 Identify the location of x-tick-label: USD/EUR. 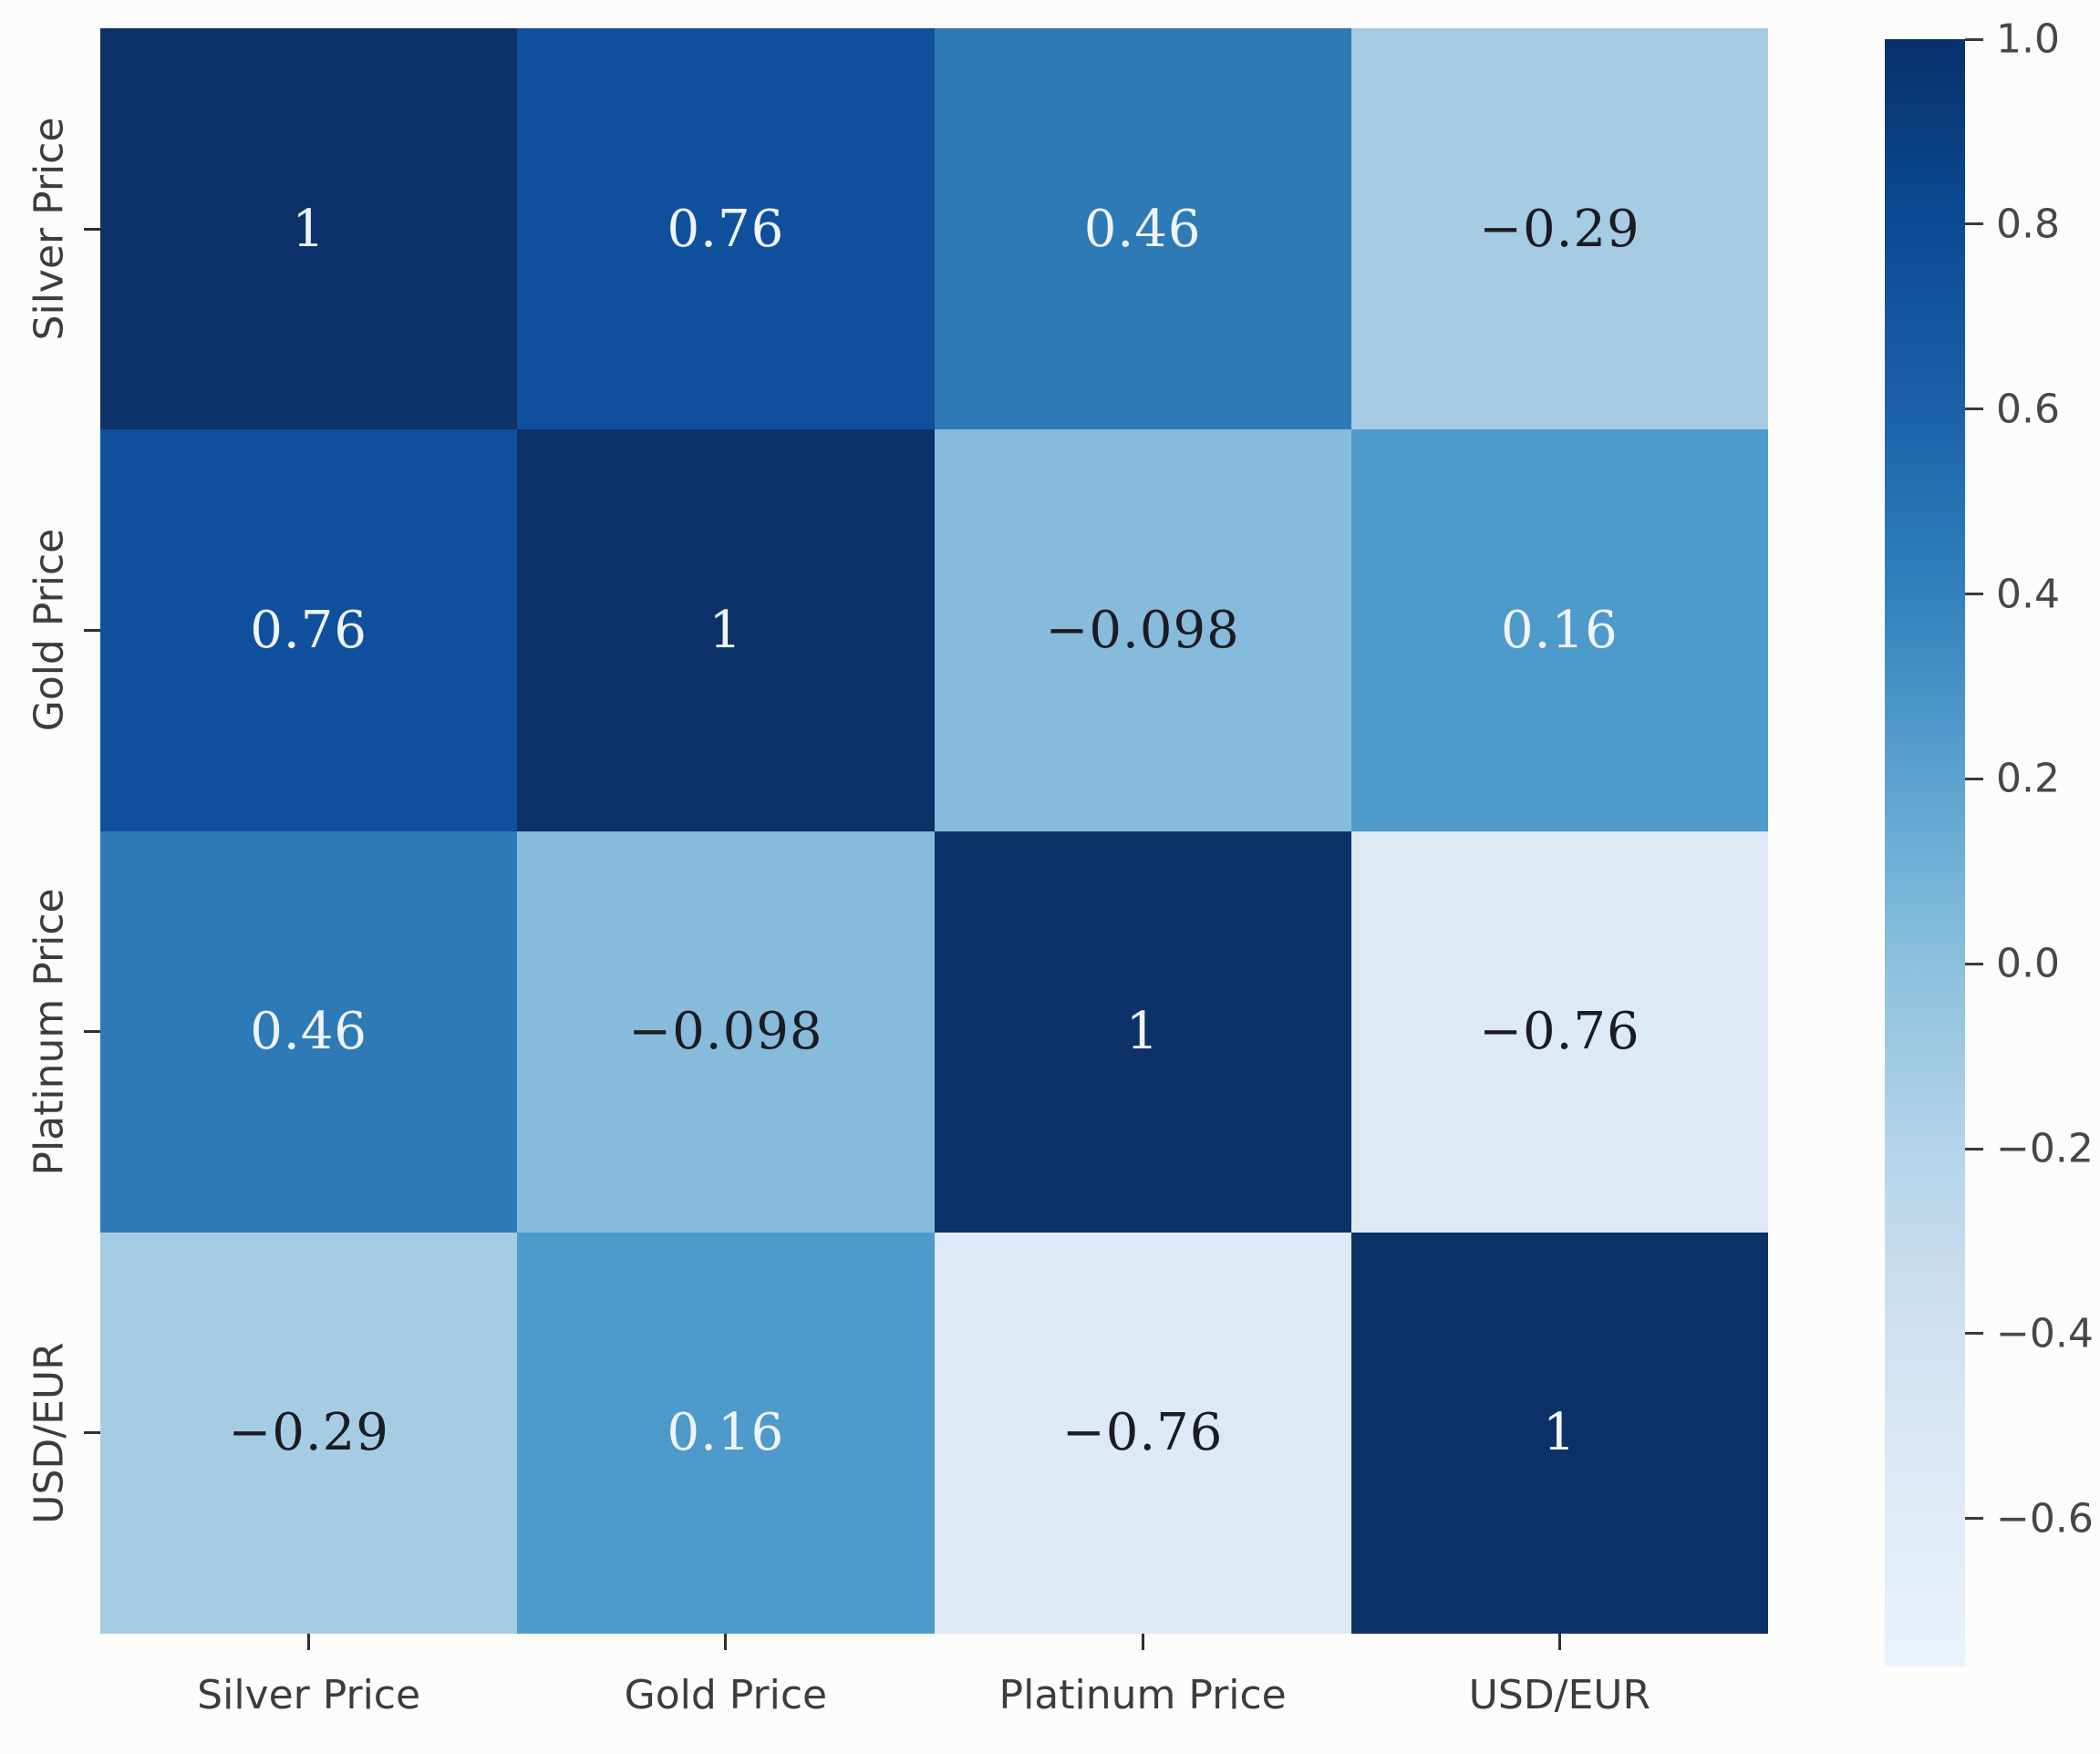
(1560, 1695).